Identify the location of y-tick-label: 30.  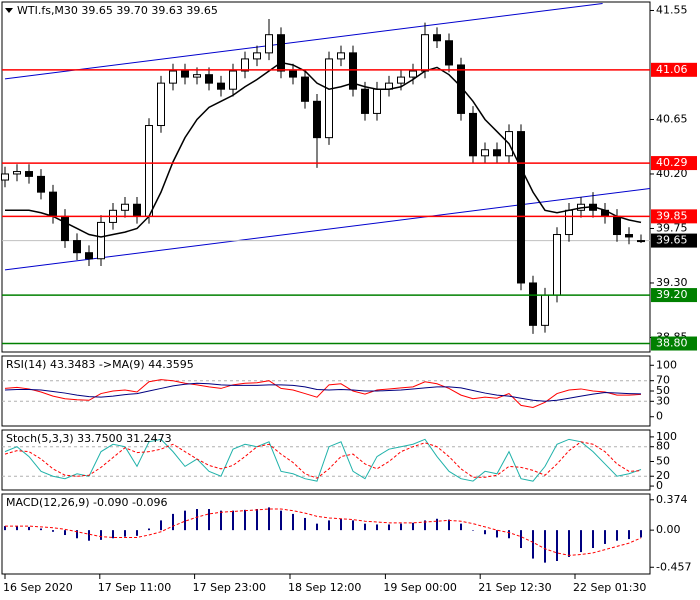
(663, 400).